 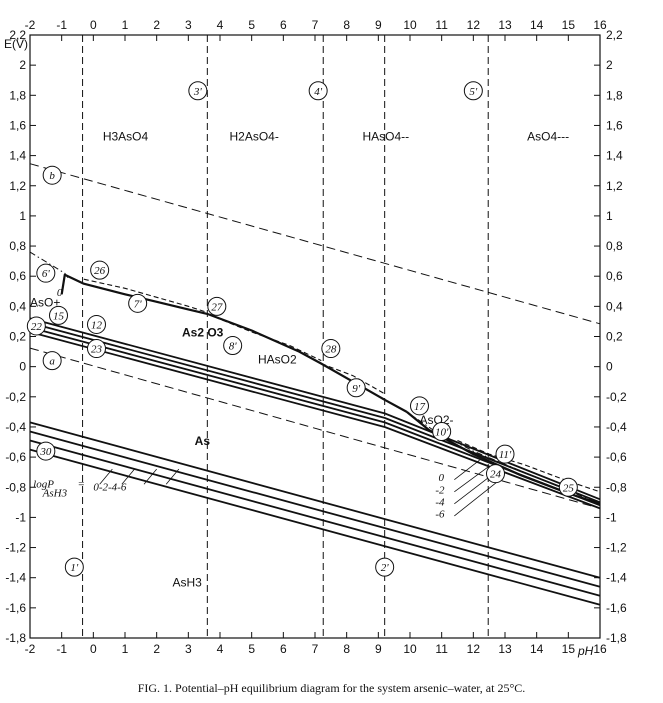 I want to click on x-tick-label-top: 2, so click(x=156, y=25).